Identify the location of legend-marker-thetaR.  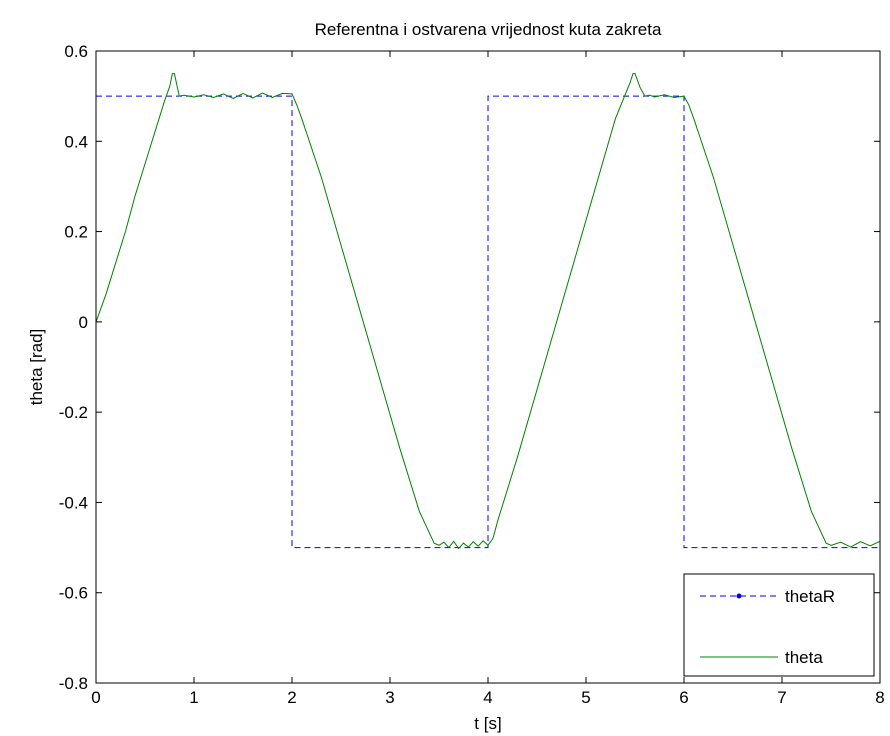
(739, 596).